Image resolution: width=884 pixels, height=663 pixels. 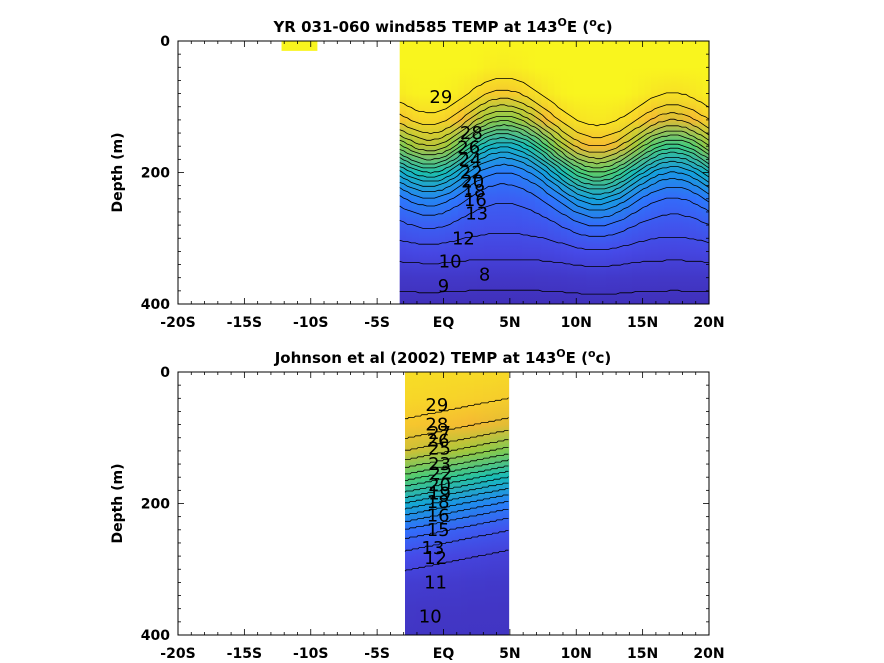 I want to click on contour-label: 23, so click(x=439, y=464).